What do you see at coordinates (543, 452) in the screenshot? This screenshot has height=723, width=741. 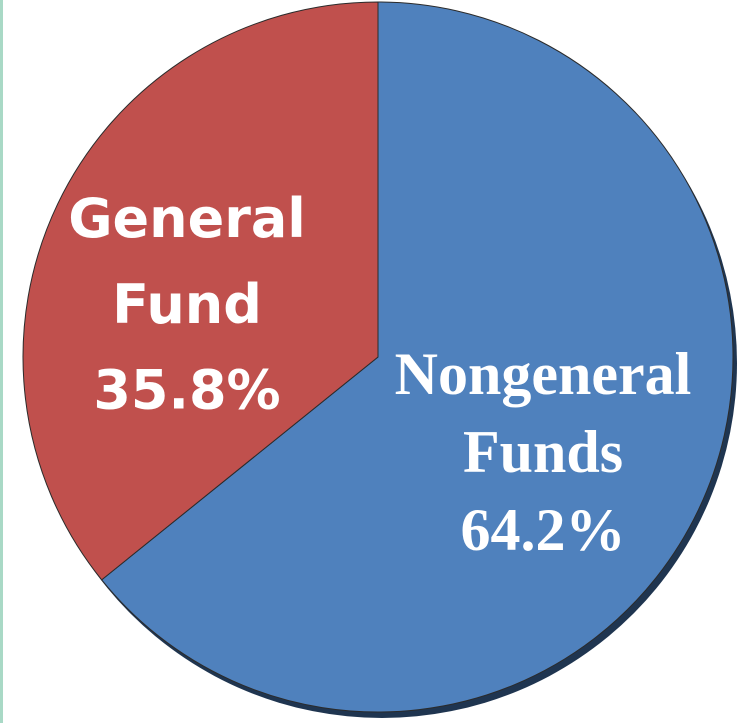 I see `slice-label-line: Funds` at bounding box center [543, 452].